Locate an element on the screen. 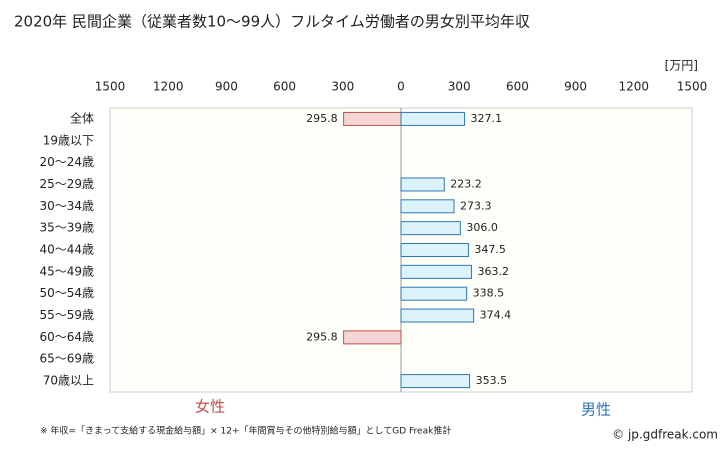 This screenshot has width=728, height=451. unit-label: [万円] is located at coordinates (681, 66).